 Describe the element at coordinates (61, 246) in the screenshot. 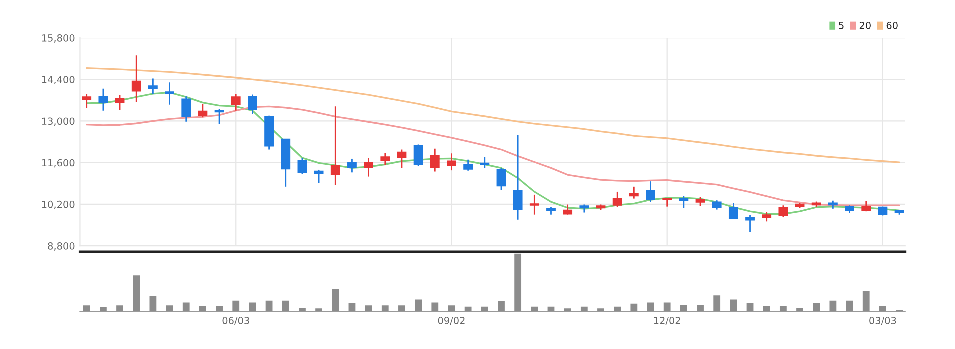

I see `y-tick-label: 8,800` at that location.